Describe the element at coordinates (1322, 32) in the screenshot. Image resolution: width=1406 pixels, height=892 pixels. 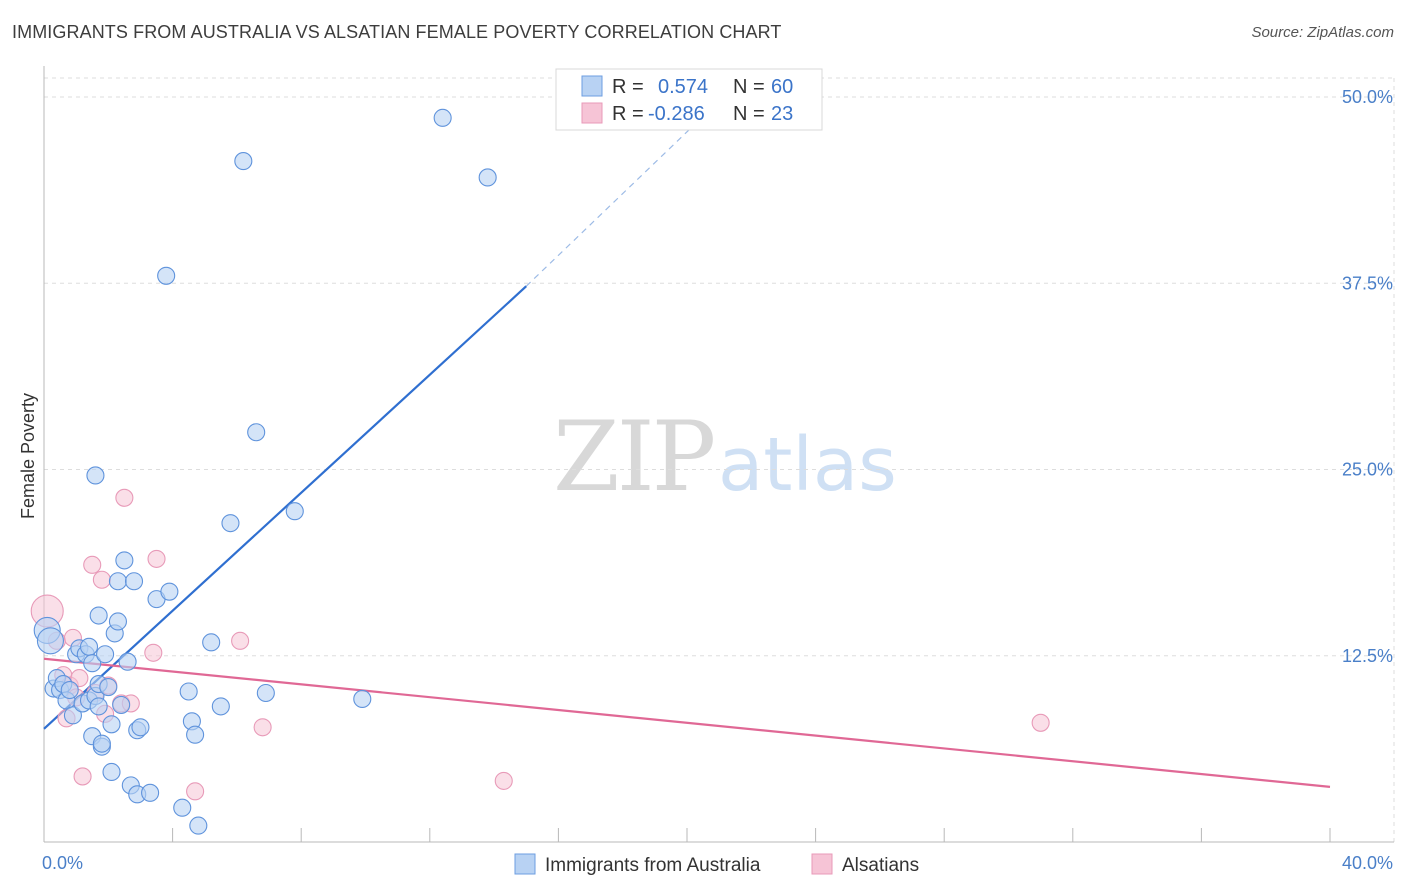
I see `source-credit: Source: ZipAtlas.com` at that location.